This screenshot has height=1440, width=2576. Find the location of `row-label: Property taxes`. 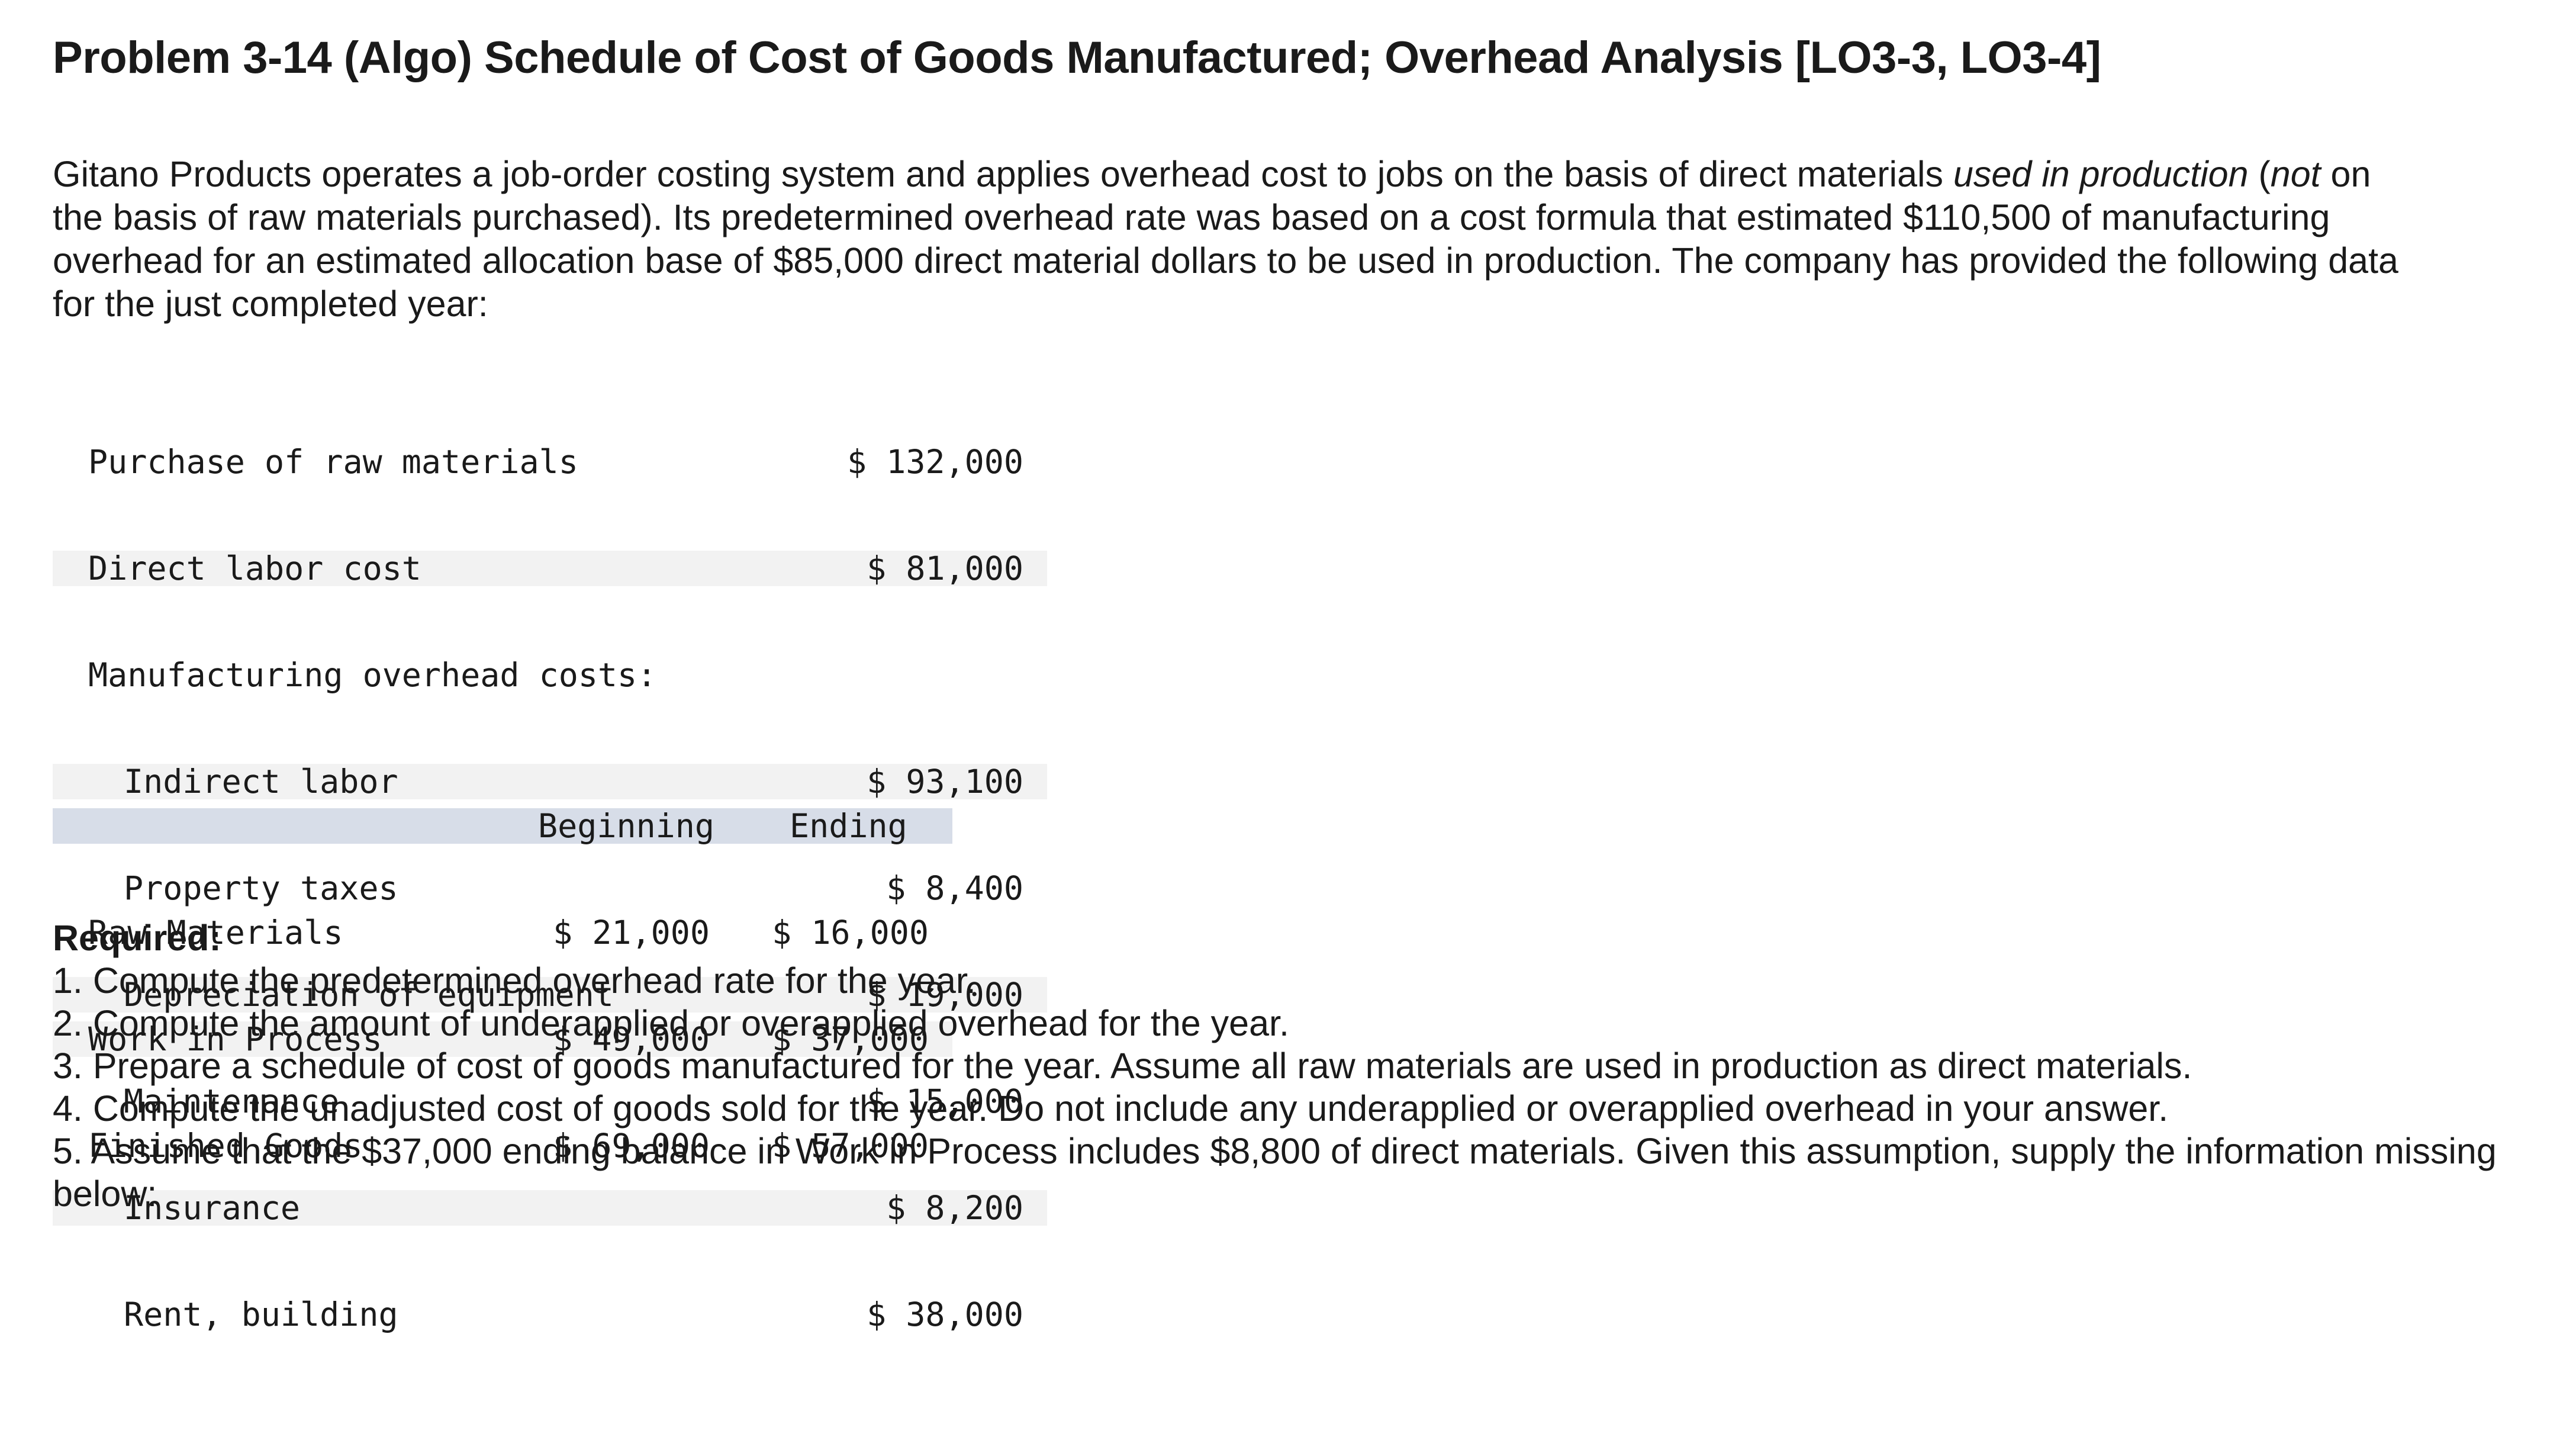

row-label: Property taxes is located at coordinates (261, 888).